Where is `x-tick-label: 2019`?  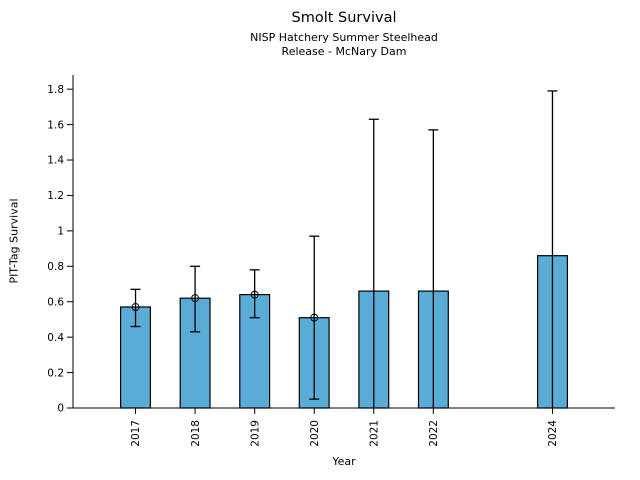
x-tick-label: 2019 is located at coordinates (255, 433).